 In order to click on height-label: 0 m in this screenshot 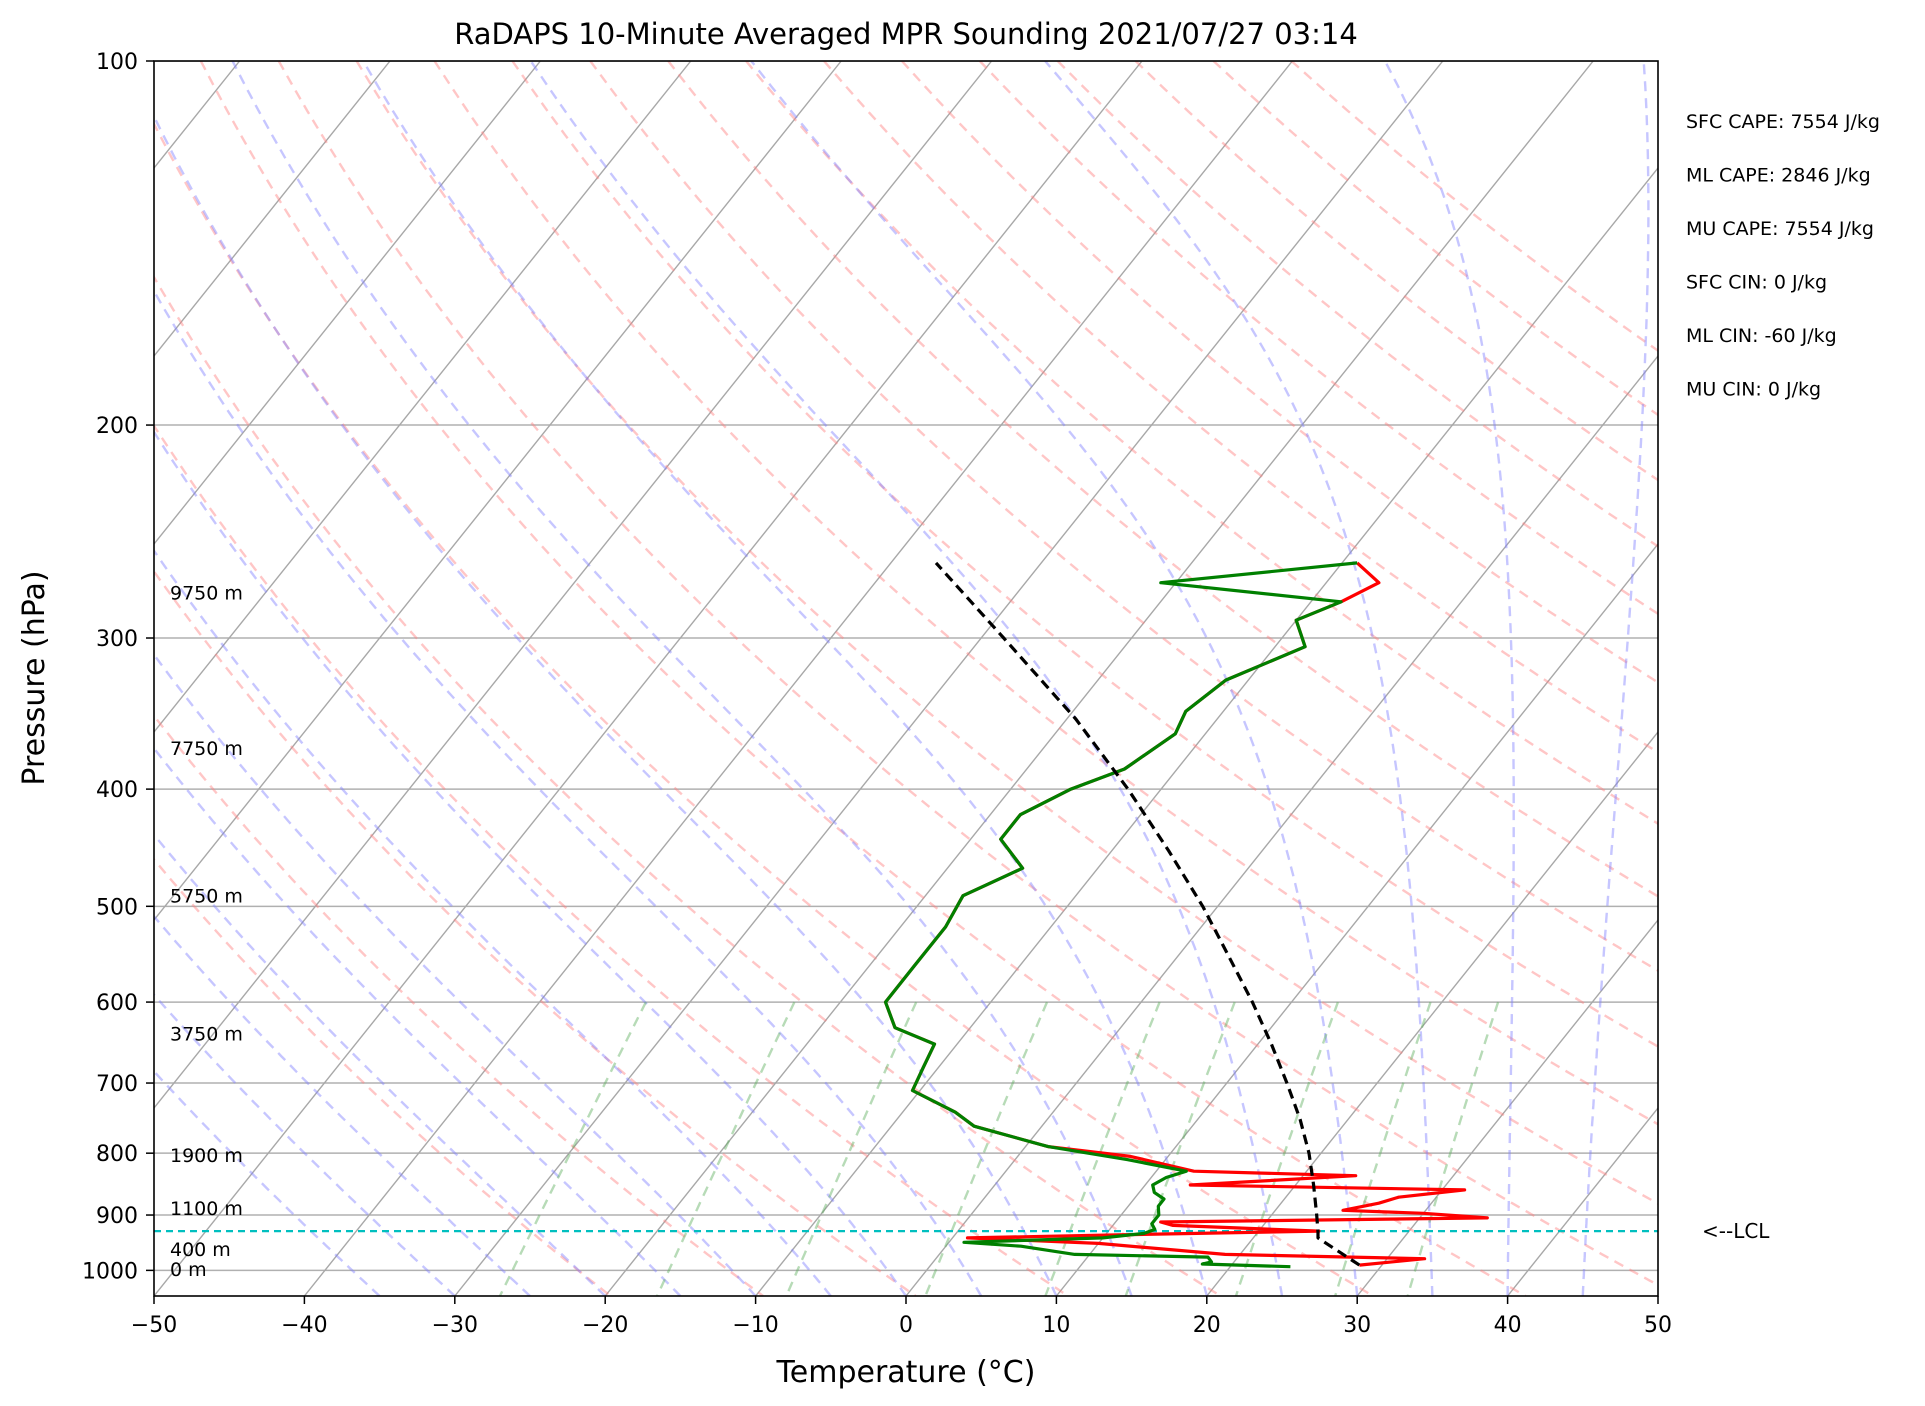, I will do `click(188, 1270)`.